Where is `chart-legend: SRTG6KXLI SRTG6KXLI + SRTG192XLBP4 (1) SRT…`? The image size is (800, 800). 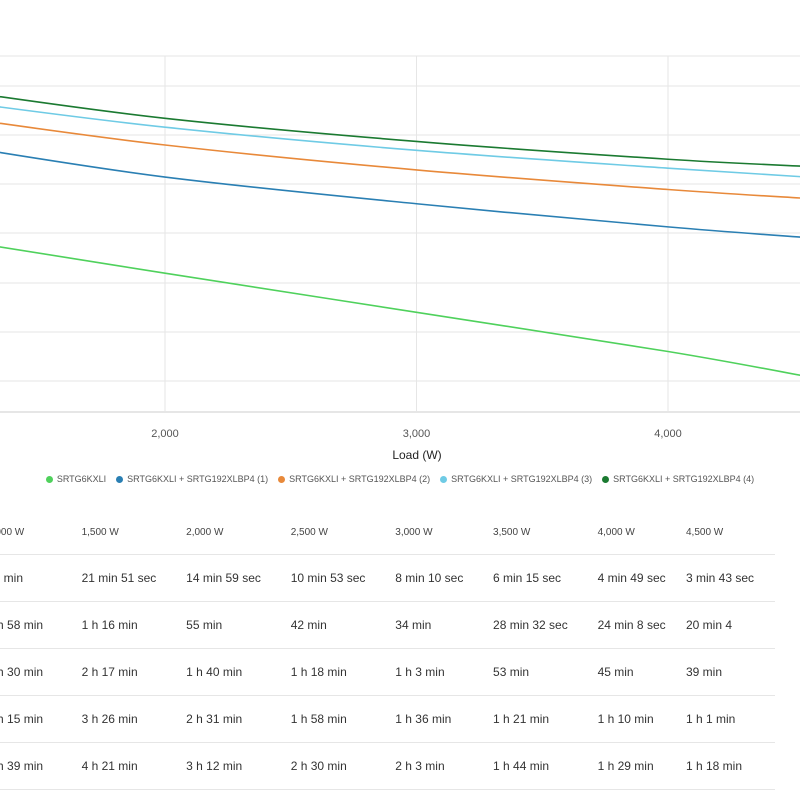
chart-legend: SRTG6KXLI SRTG6KXLI + SRTG192XLBP4 (1) SRT… is located at coordinates (400, 479).